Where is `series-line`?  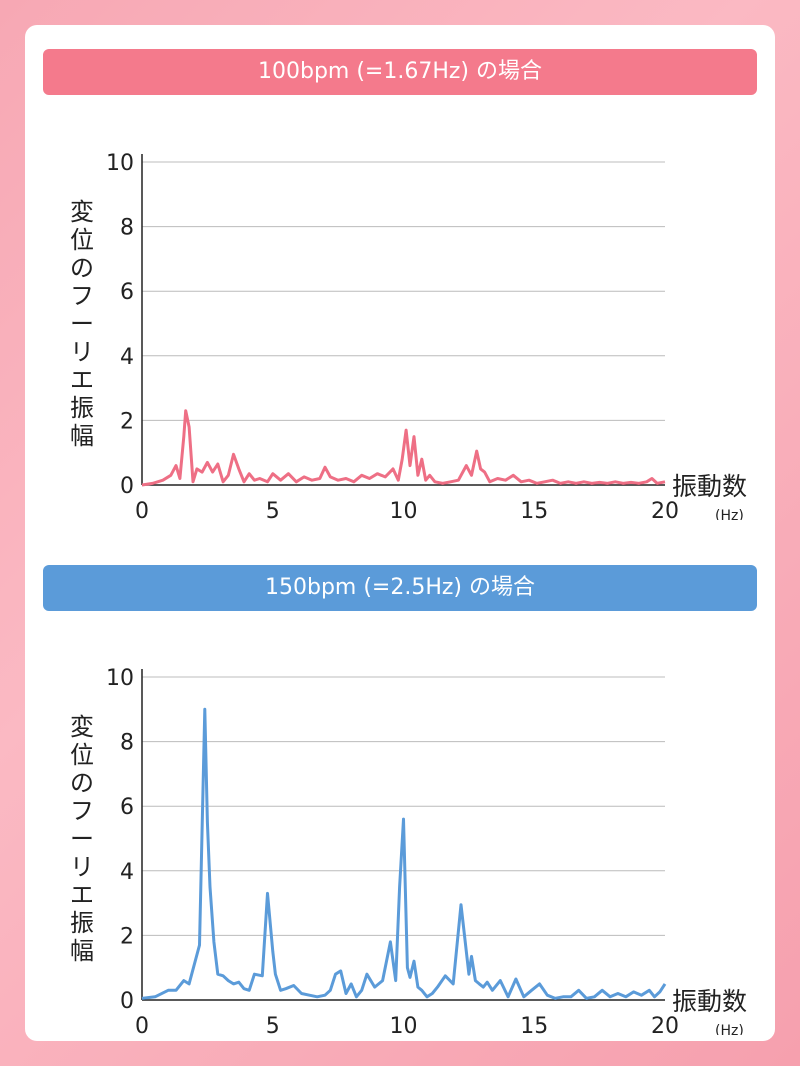
series-line is located at coordinates (403, 448).